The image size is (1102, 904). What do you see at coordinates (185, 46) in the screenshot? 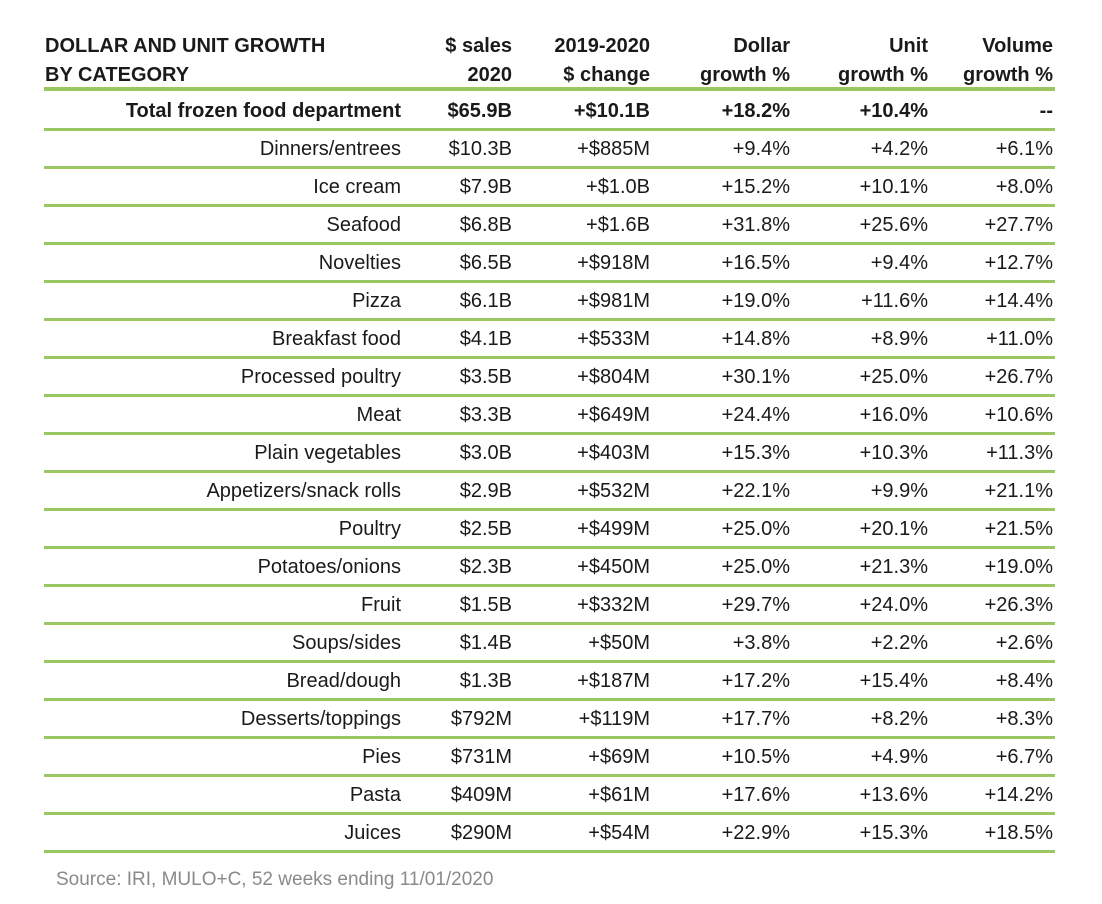
I see `table-title-line1: DOLLAR AND UNIT GROWTH` at bounding box center [185, 46].